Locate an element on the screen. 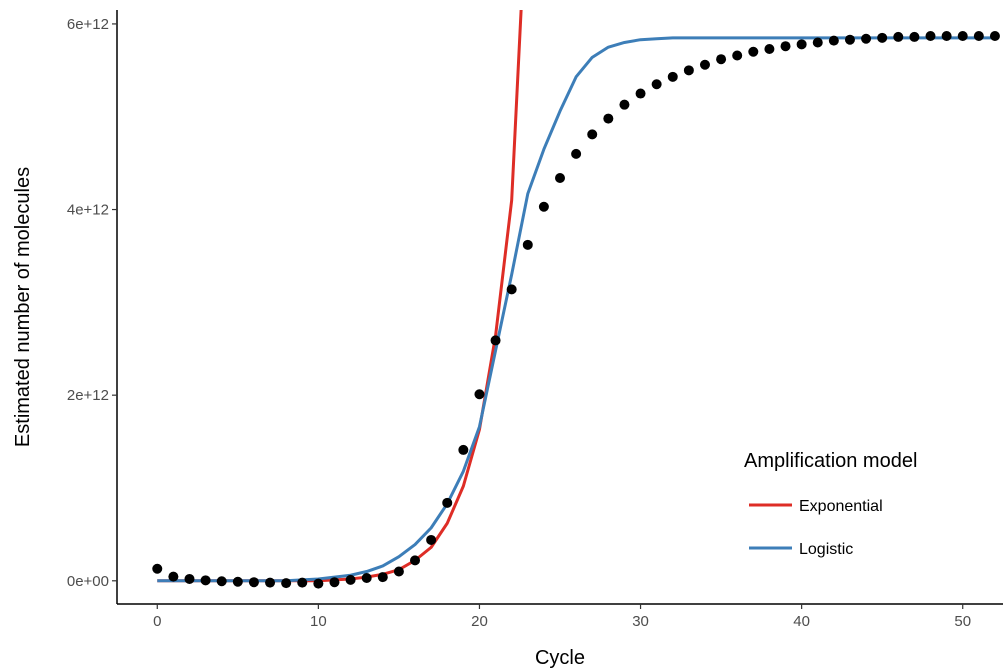 This screenshot has width=1003, height=668. legend-label-exponential: Exponential is located at coordinates (841, 506).